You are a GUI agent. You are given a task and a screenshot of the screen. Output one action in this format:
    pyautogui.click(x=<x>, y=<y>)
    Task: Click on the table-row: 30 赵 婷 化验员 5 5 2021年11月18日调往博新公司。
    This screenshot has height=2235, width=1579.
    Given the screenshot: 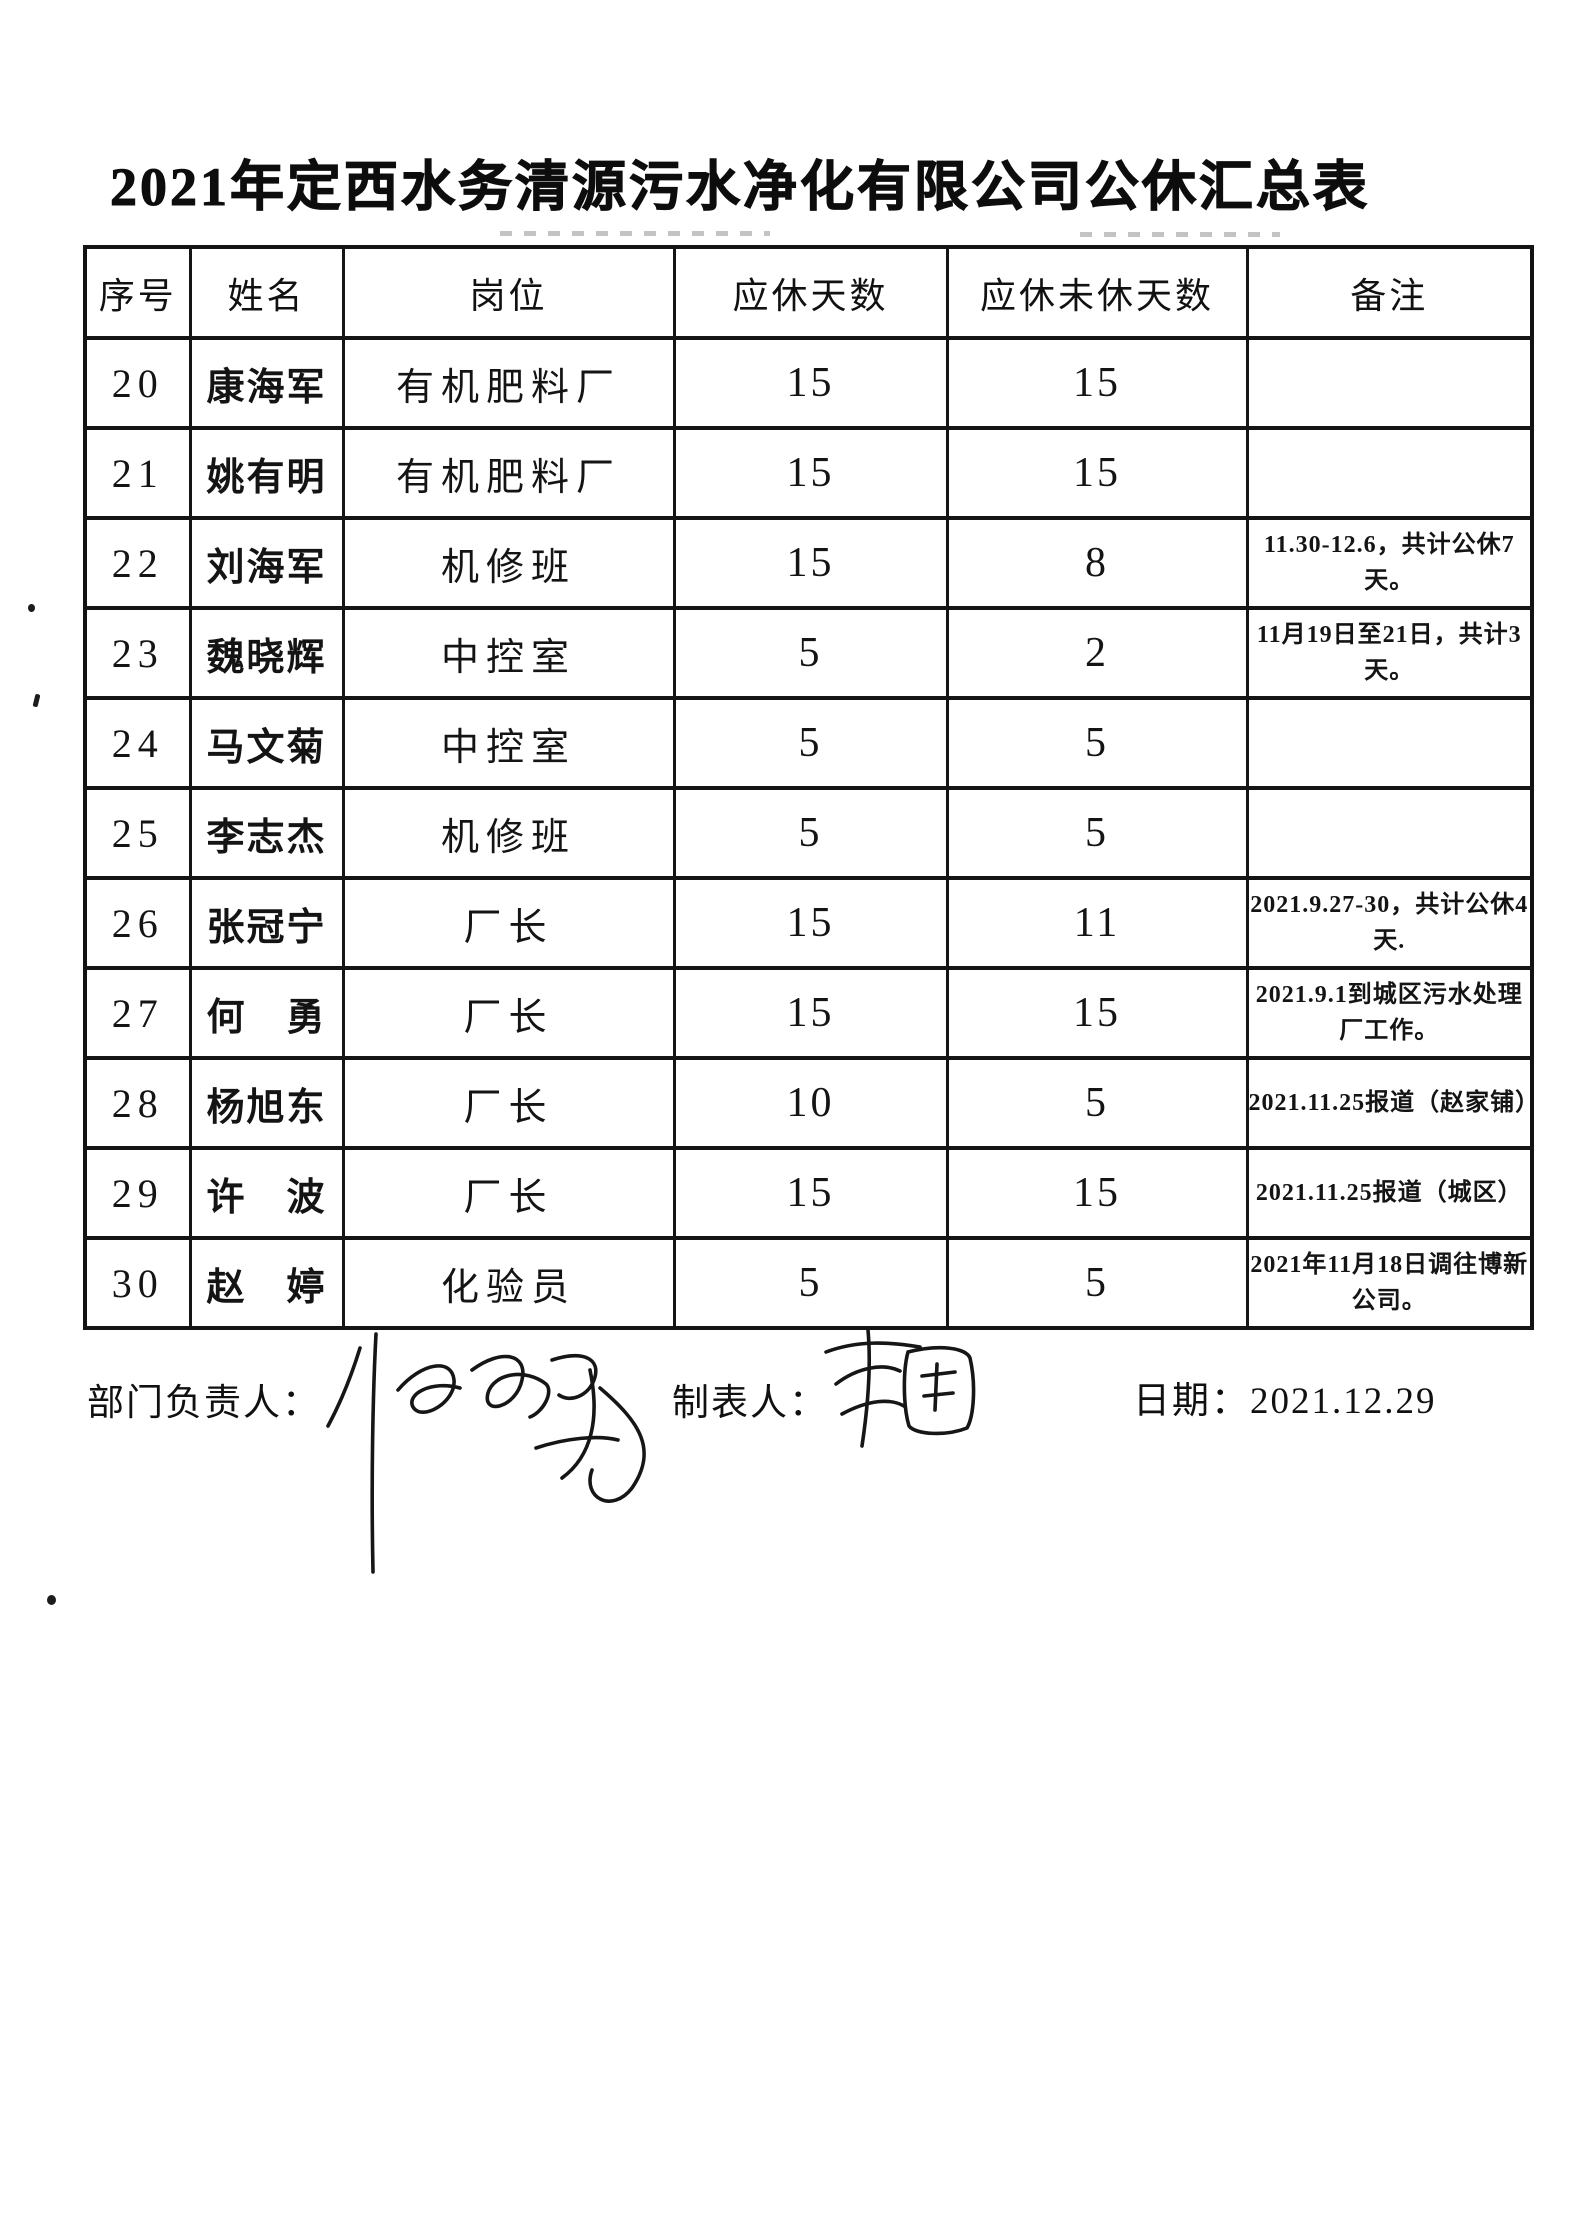 What is the action you would take?
    pyautogui.click(x=808, y=1283)
    